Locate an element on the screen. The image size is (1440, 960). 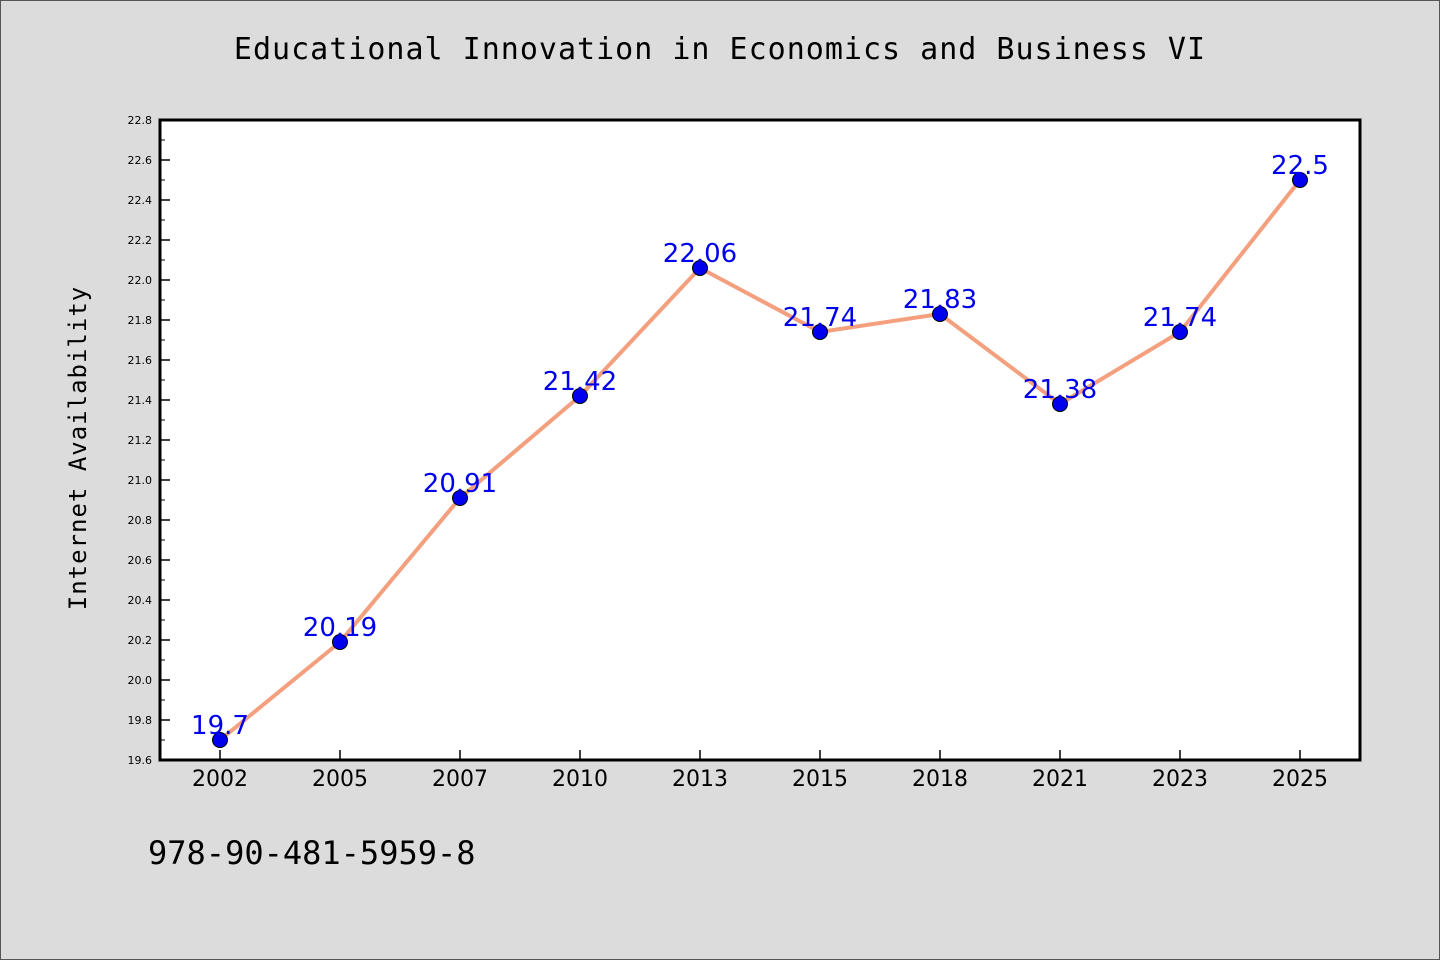
x-tick-label: 2021 is located at coordinates (1060, 779).